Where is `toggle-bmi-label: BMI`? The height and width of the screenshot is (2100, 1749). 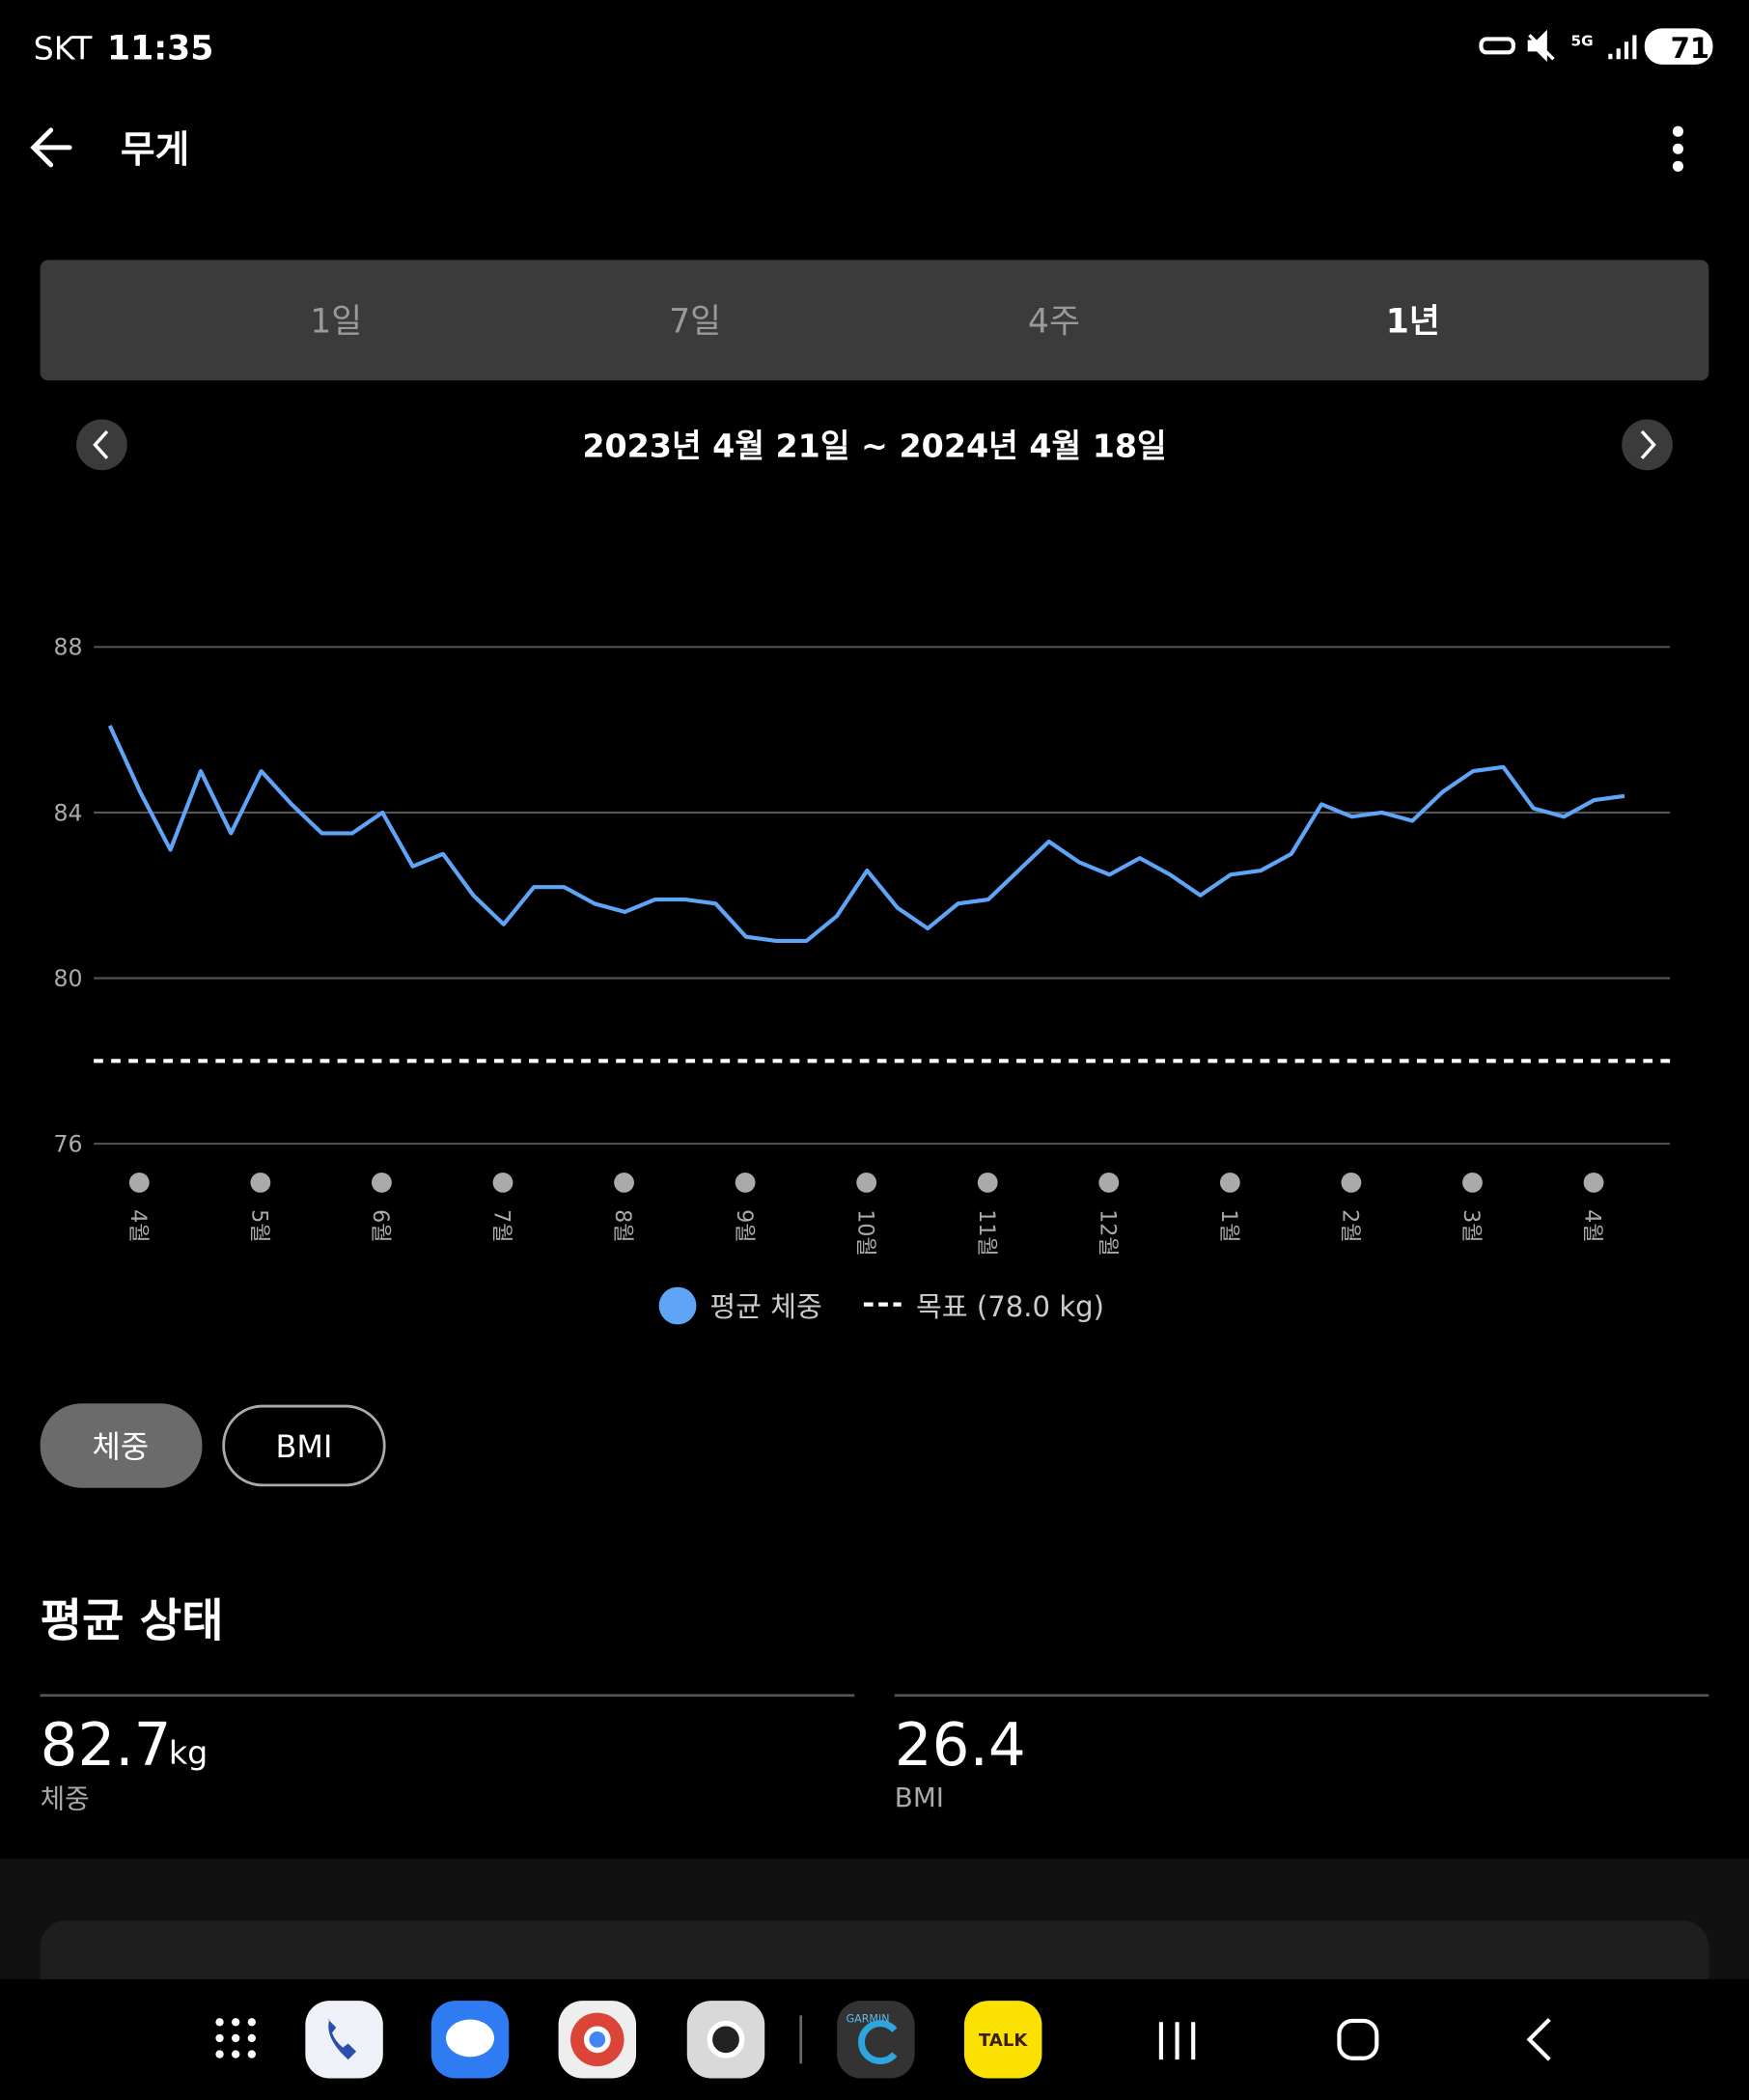 toggle-bmi-label: BMI is located at coordinates (305, 1446).